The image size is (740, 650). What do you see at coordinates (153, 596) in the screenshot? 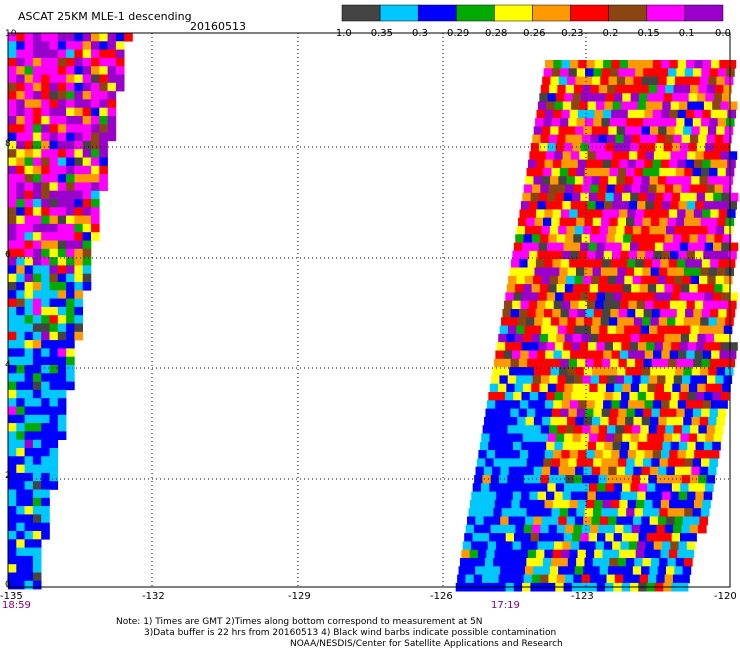
I see `x-tick-132: -132` at bounding box center [153, 596].